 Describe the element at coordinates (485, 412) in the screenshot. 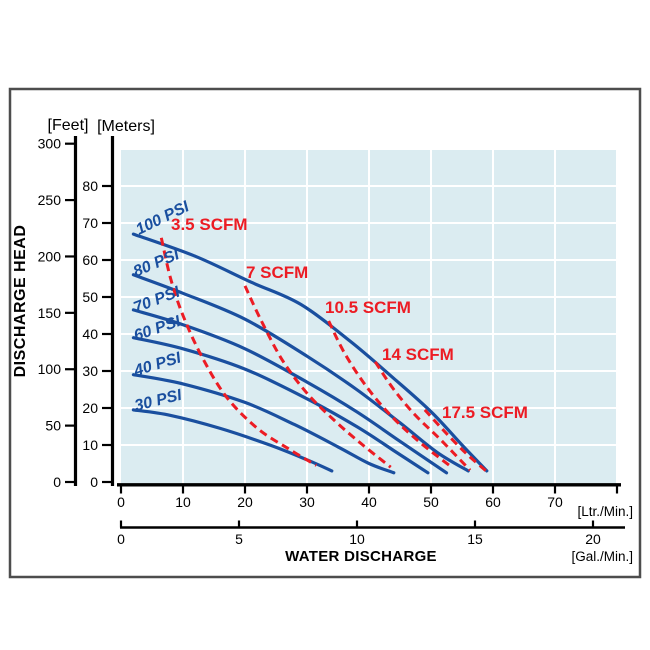

I see `scfm-line-label: 17.5 SCFM` at that location.